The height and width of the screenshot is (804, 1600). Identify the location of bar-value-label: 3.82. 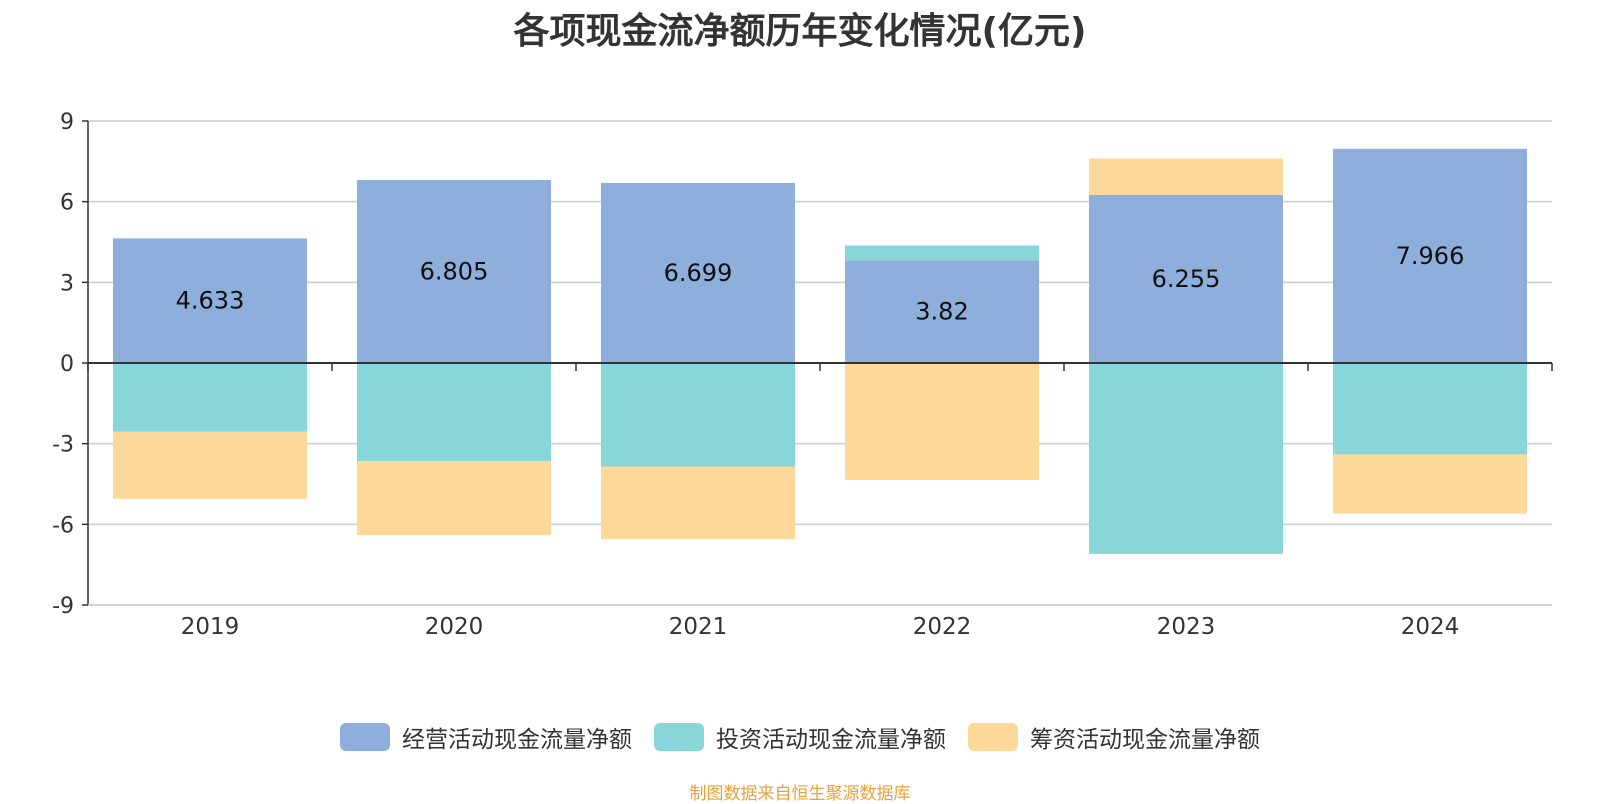
(941, 312).